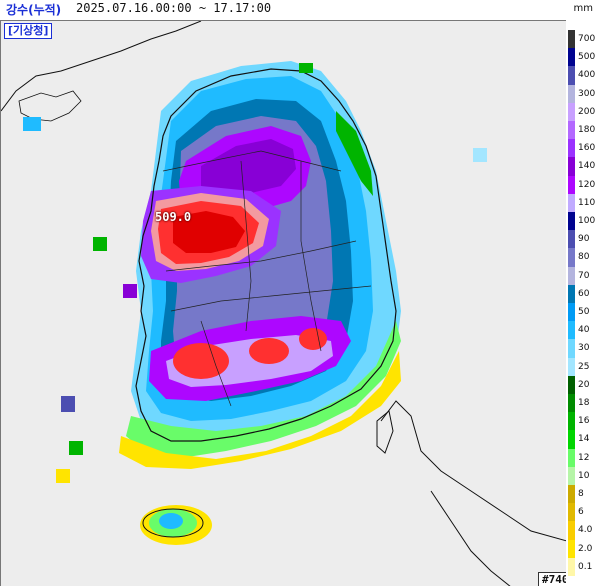  Describe the element at coordinates (584, 275) in the screenshot. I see `legend-tick-label: 70` at that location.